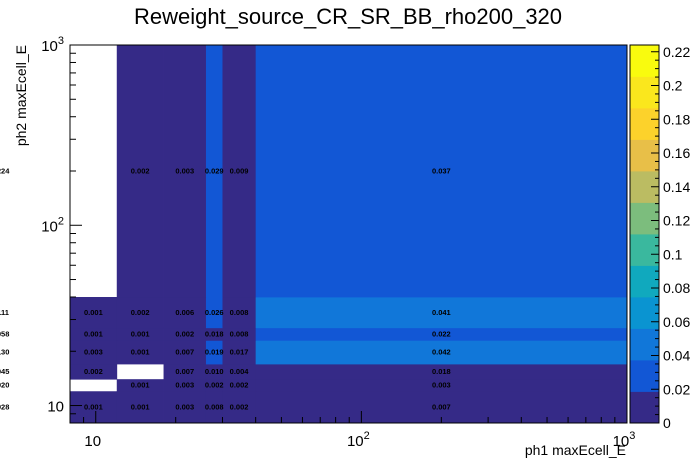 Image resolution: width=696 pixels, height=472 pixels. Describe the element at coordinates (441, 312) in the screenshot. I see `cell-value-label: 0.041` at that location.